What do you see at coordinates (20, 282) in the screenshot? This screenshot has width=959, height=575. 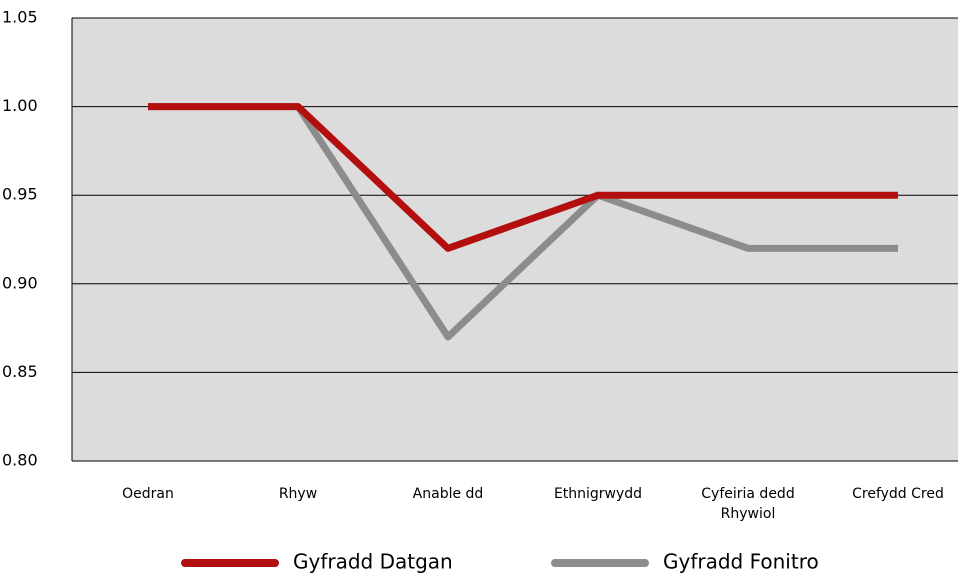 I see `y-tick-label: 0.90` at bounding box center [20, 282].